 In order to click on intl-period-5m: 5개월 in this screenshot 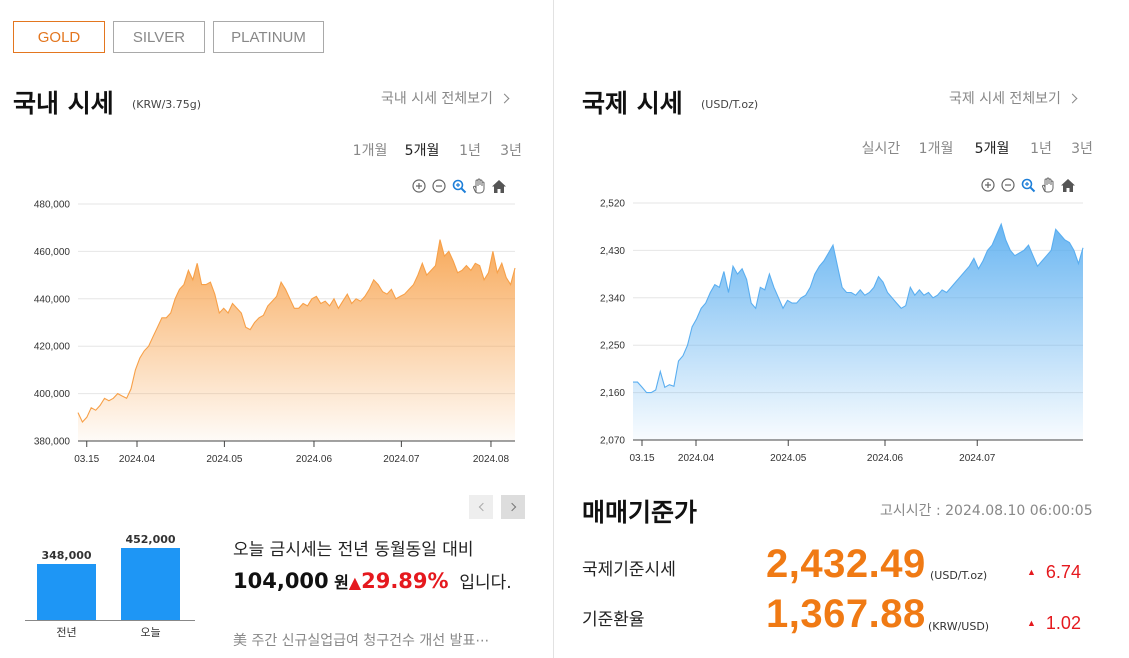, I will do `click(992, 149)`.